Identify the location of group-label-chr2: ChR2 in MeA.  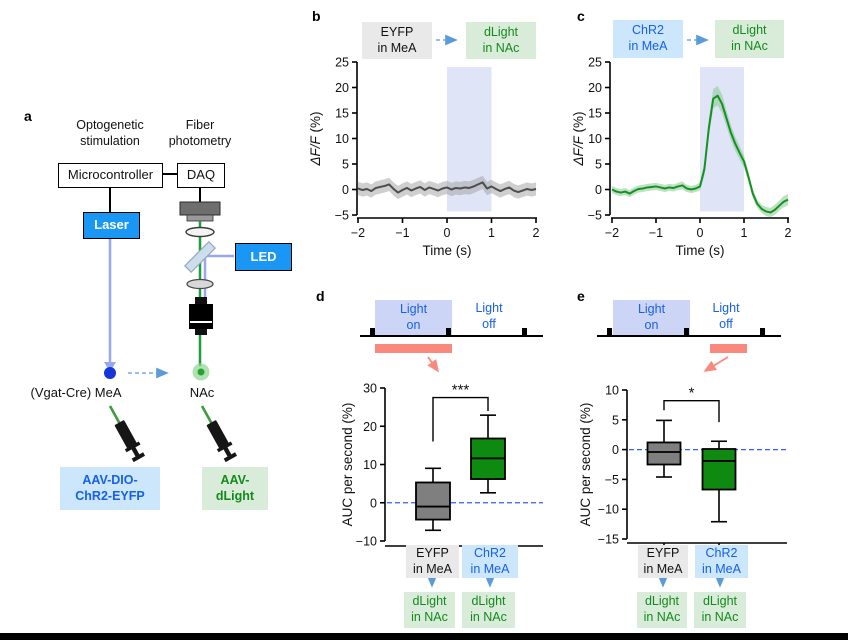
(721, 561).